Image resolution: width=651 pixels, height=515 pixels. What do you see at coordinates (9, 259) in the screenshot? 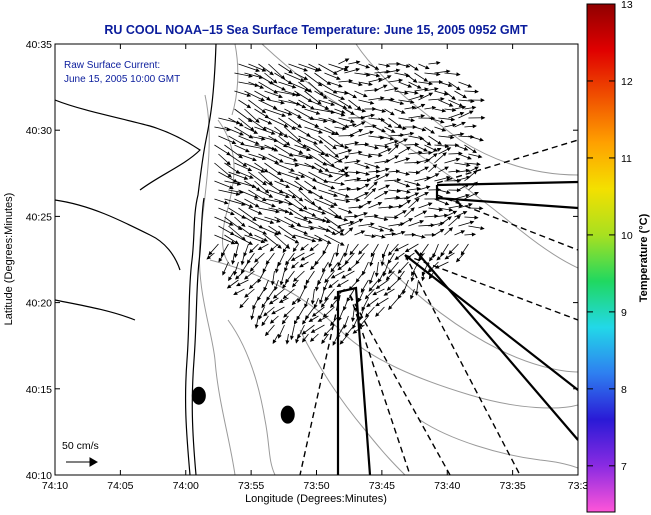
I see `y-axis-label: Latitude (Degrees:Minutes)` at bounding box center [9, 259].